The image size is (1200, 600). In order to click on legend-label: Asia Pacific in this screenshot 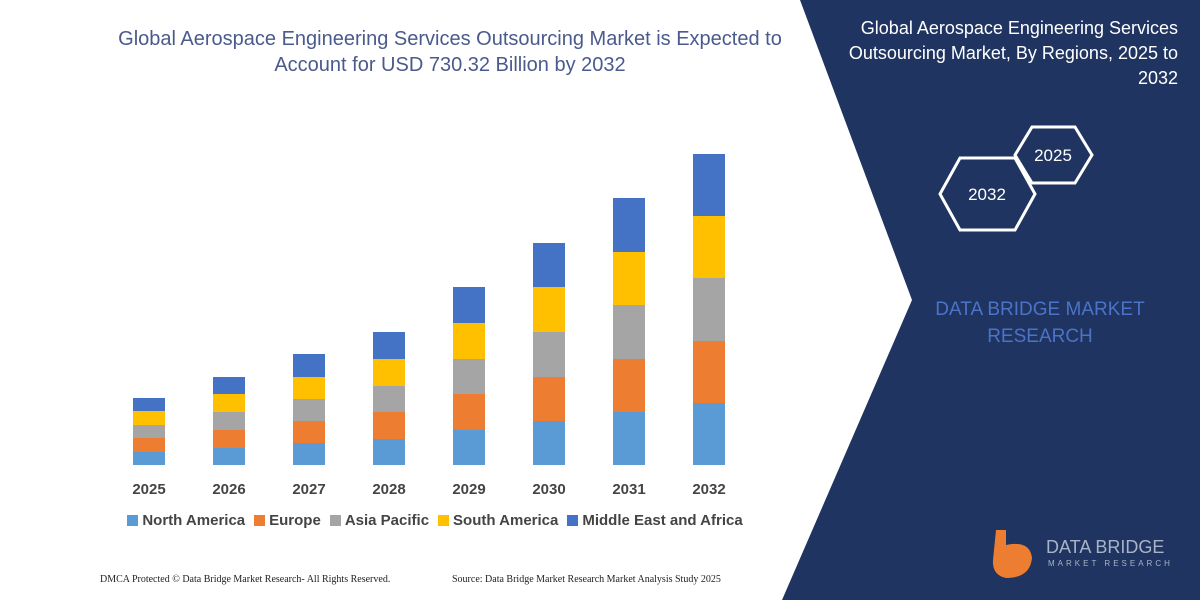, I will do `click(387, 520)`.